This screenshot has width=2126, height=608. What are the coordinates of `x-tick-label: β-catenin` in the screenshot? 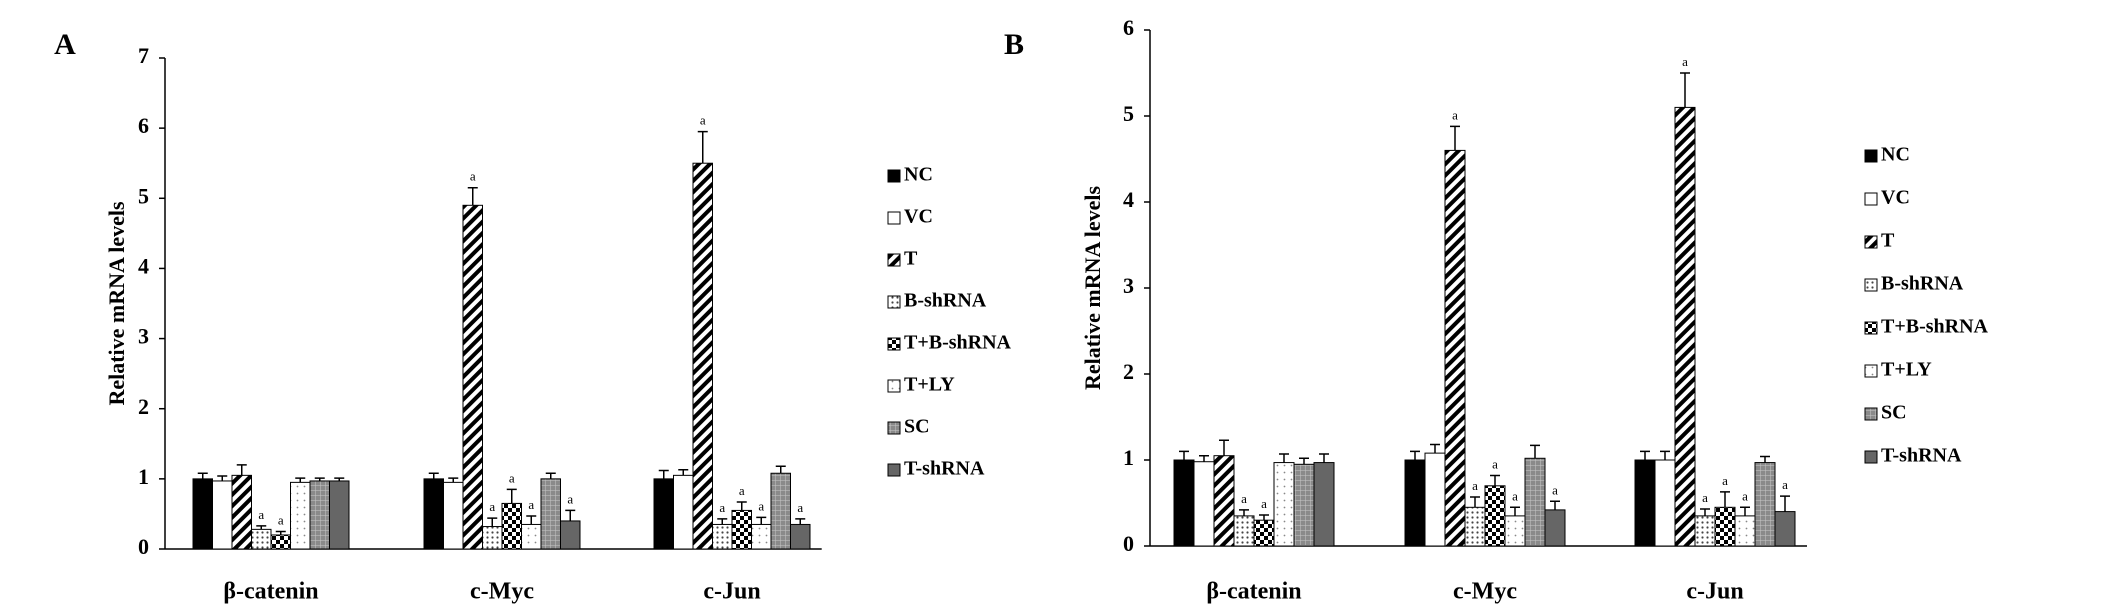 It's located at (270, 592).